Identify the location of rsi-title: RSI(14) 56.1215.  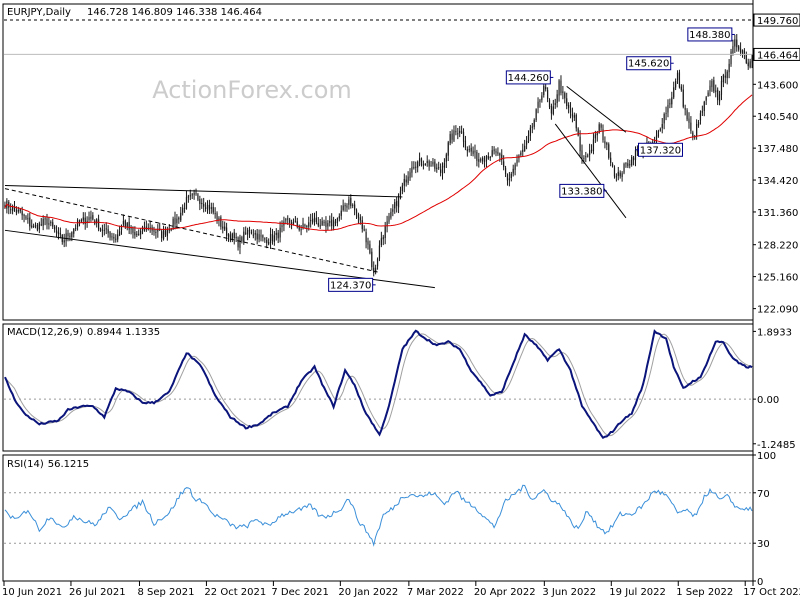
(48, 464).